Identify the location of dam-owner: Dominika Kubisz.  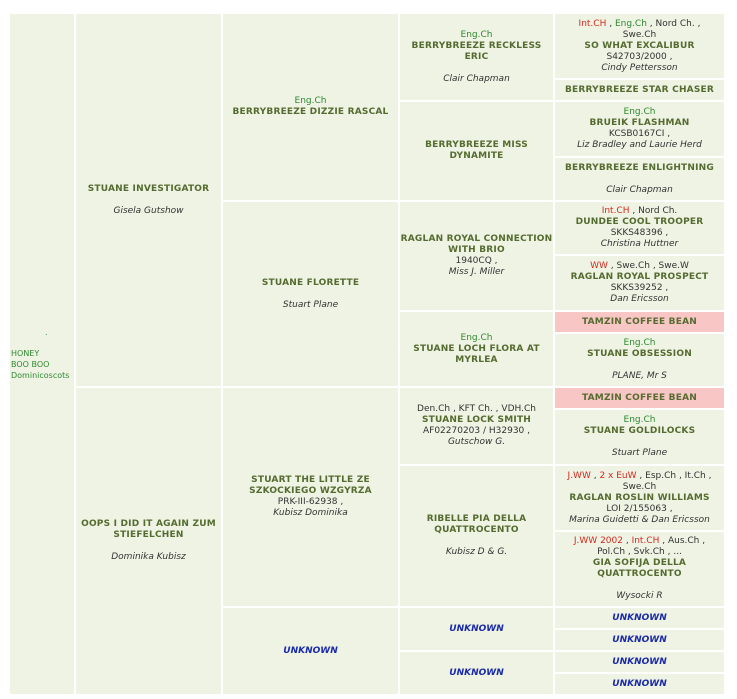
(148, 557).